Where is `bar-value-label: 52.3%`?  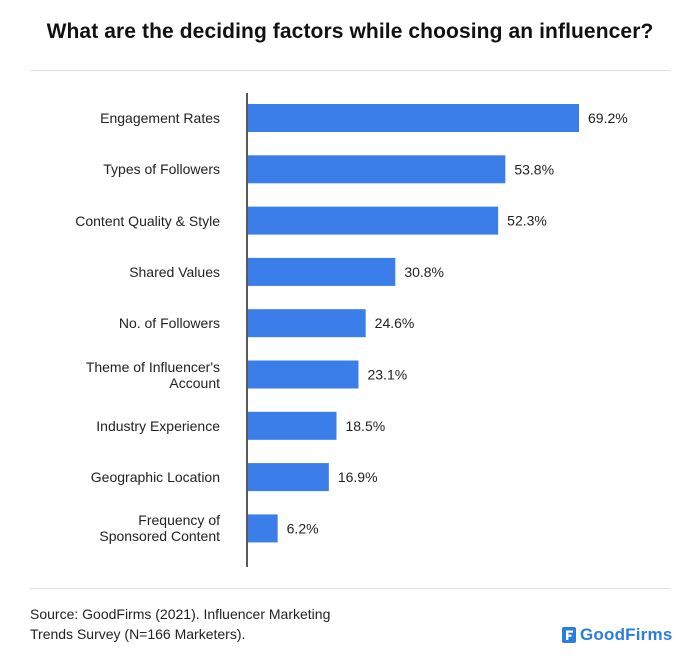 bar-value-label: 52.3% is located at coordinates (527, 221).